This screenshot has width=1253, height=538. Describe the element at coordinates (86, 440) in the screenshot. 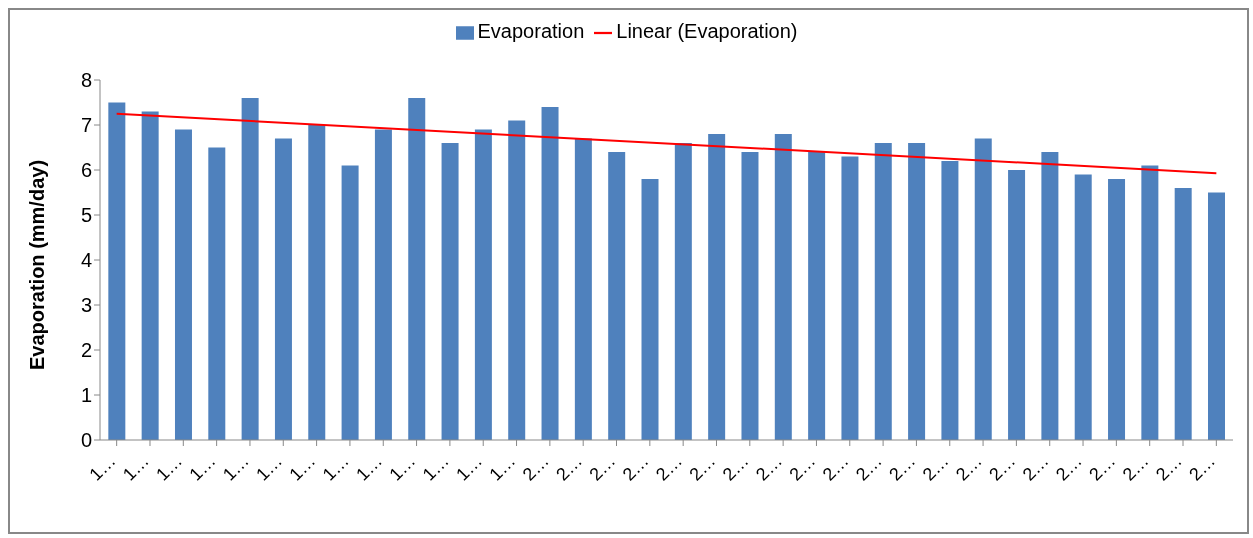

I see `y-tick-label: 0` at that location.